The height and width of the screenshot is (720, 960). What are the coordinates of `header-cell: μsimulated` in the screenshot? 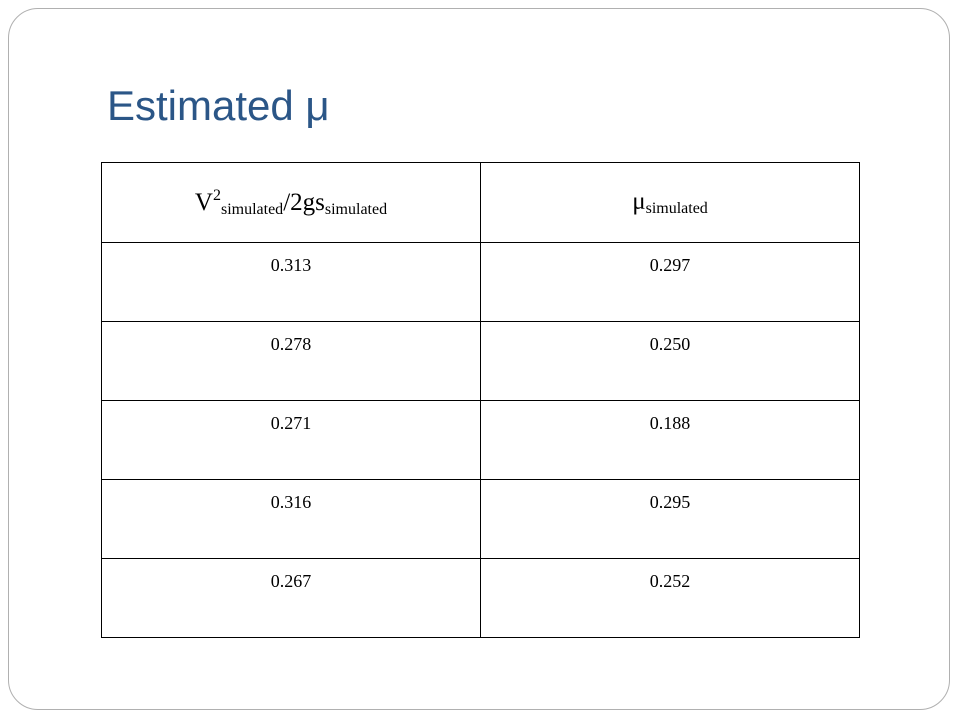 It's located at (670, 202).